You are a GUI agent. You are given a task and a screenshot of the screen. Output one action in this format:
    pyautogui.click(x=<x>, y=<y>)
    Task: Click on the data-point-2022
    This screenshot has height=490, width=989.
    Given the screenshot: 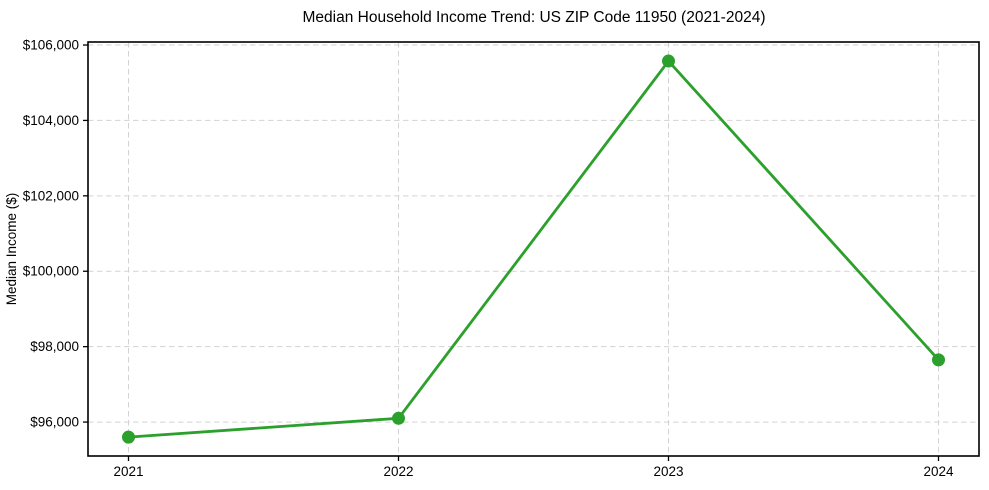 What is the action you would take?
    pyautogui.click(x=398, y=418)
    